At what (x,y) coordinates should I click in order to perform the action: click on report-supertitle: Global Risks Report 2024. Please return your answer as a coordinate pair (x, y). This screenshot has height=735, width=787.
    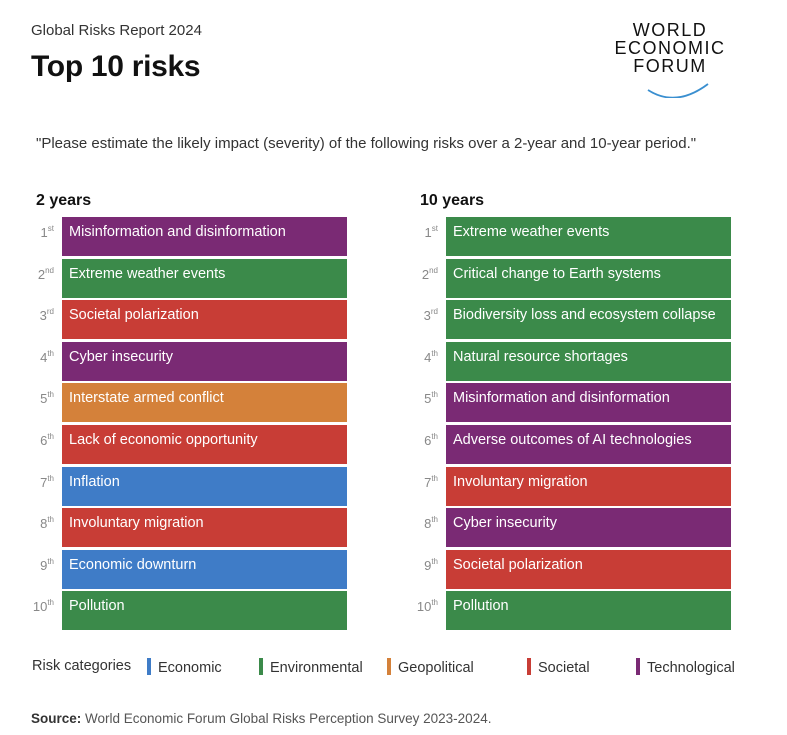
    Looking at the image, I should click on (116, 30).